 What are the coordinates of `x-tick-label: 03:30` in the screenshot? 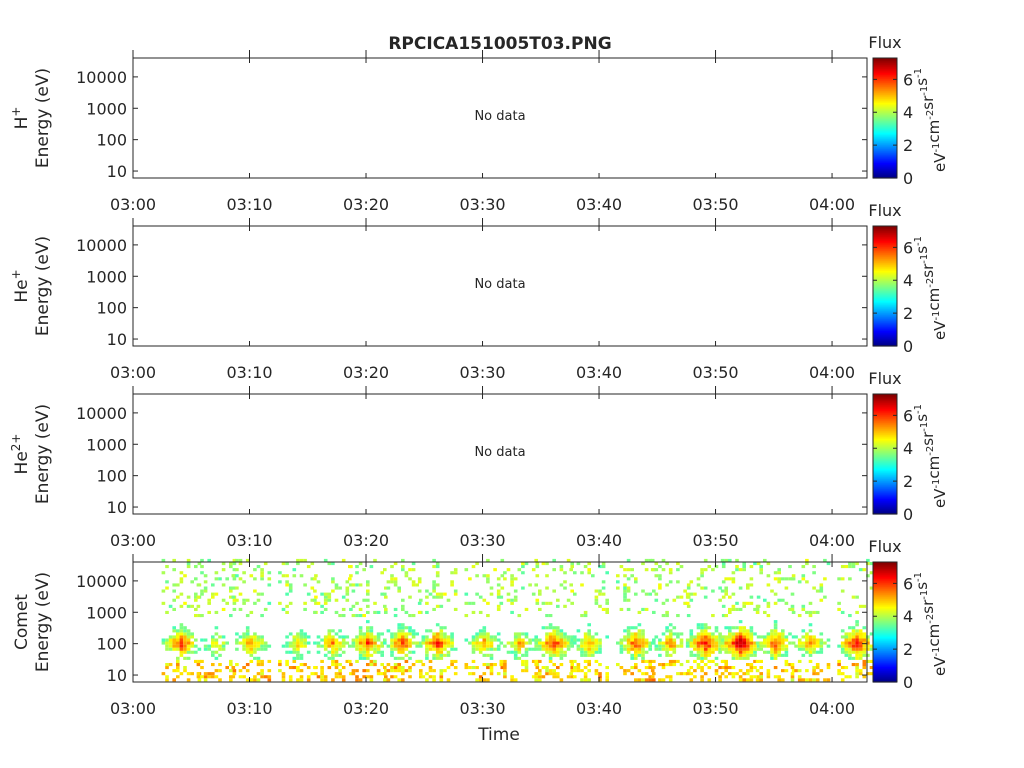 It's located at (482, 372).